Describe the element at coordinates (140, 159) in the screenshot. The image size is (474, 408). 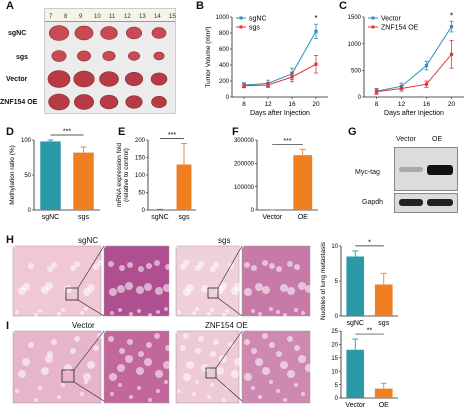
I see `y-tick-label: 150` at that location.